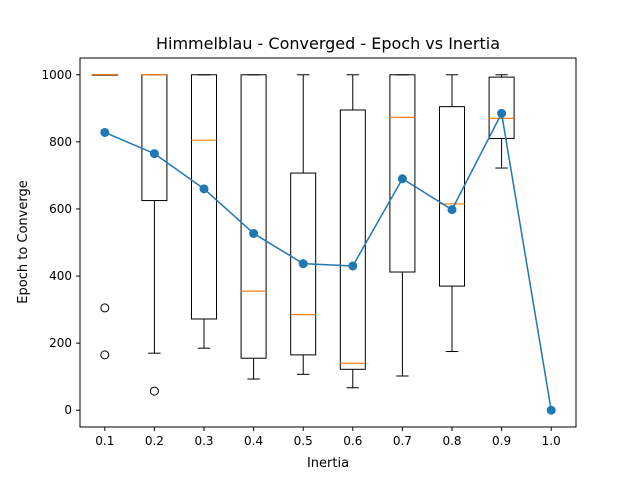 The image size is (640, 480). What do you see at coordinates (253, 441) in the screenshot?
I see `x-tick-label: 0.4` at bounding box center [253, 441].